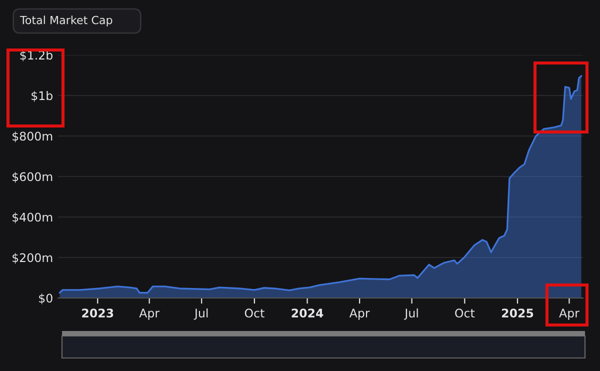  Describe the element at coordinates (32, 258) in the screenshot. I see `y-tick-label: $200m` at that location.